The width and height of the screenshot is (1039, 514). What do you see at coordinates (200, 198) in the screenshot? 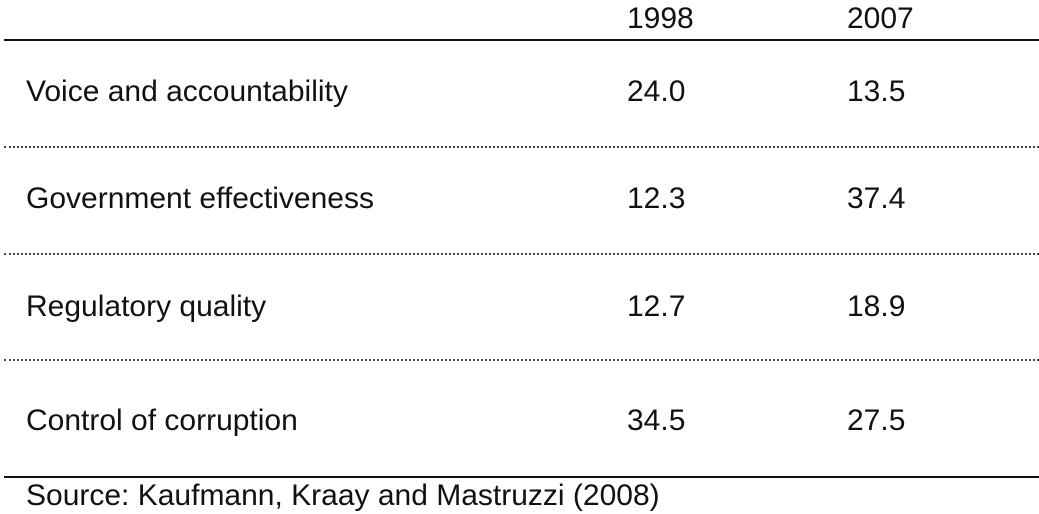
I see `row-label-government-effectiveness: Government effectiveness` at bounding box center [200, 198].